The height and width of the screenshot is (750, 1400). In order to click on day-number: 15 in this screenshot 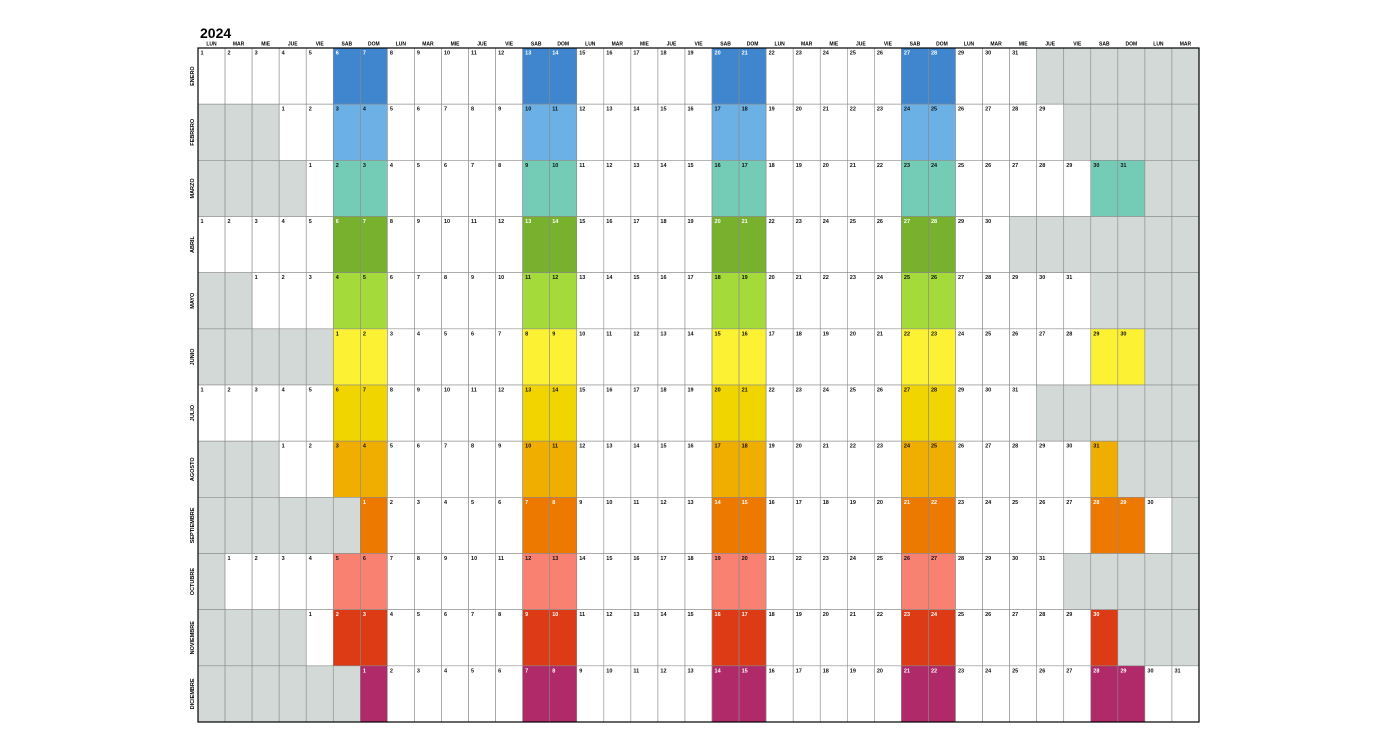, I will do `click(745, 671)`.